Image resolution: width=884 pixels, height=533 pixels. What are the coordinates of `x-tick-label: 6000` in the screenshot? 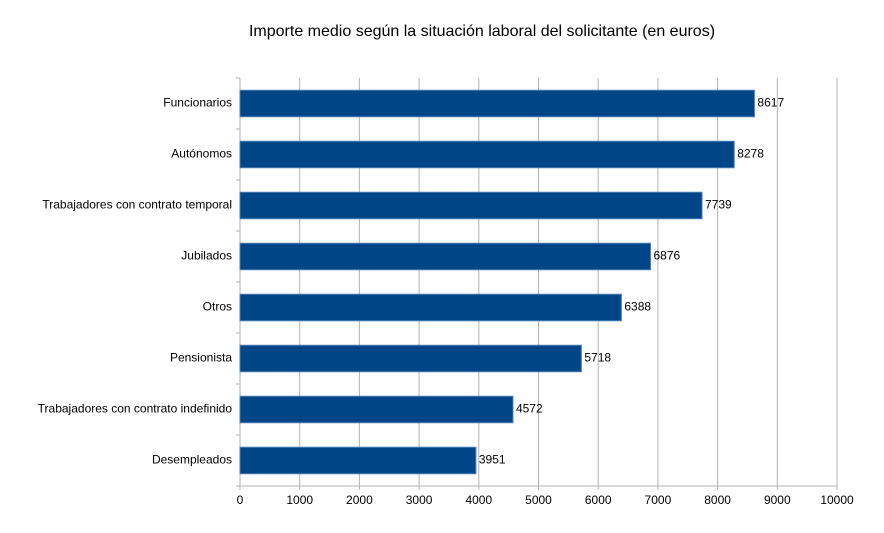 It's located at (598, 500).